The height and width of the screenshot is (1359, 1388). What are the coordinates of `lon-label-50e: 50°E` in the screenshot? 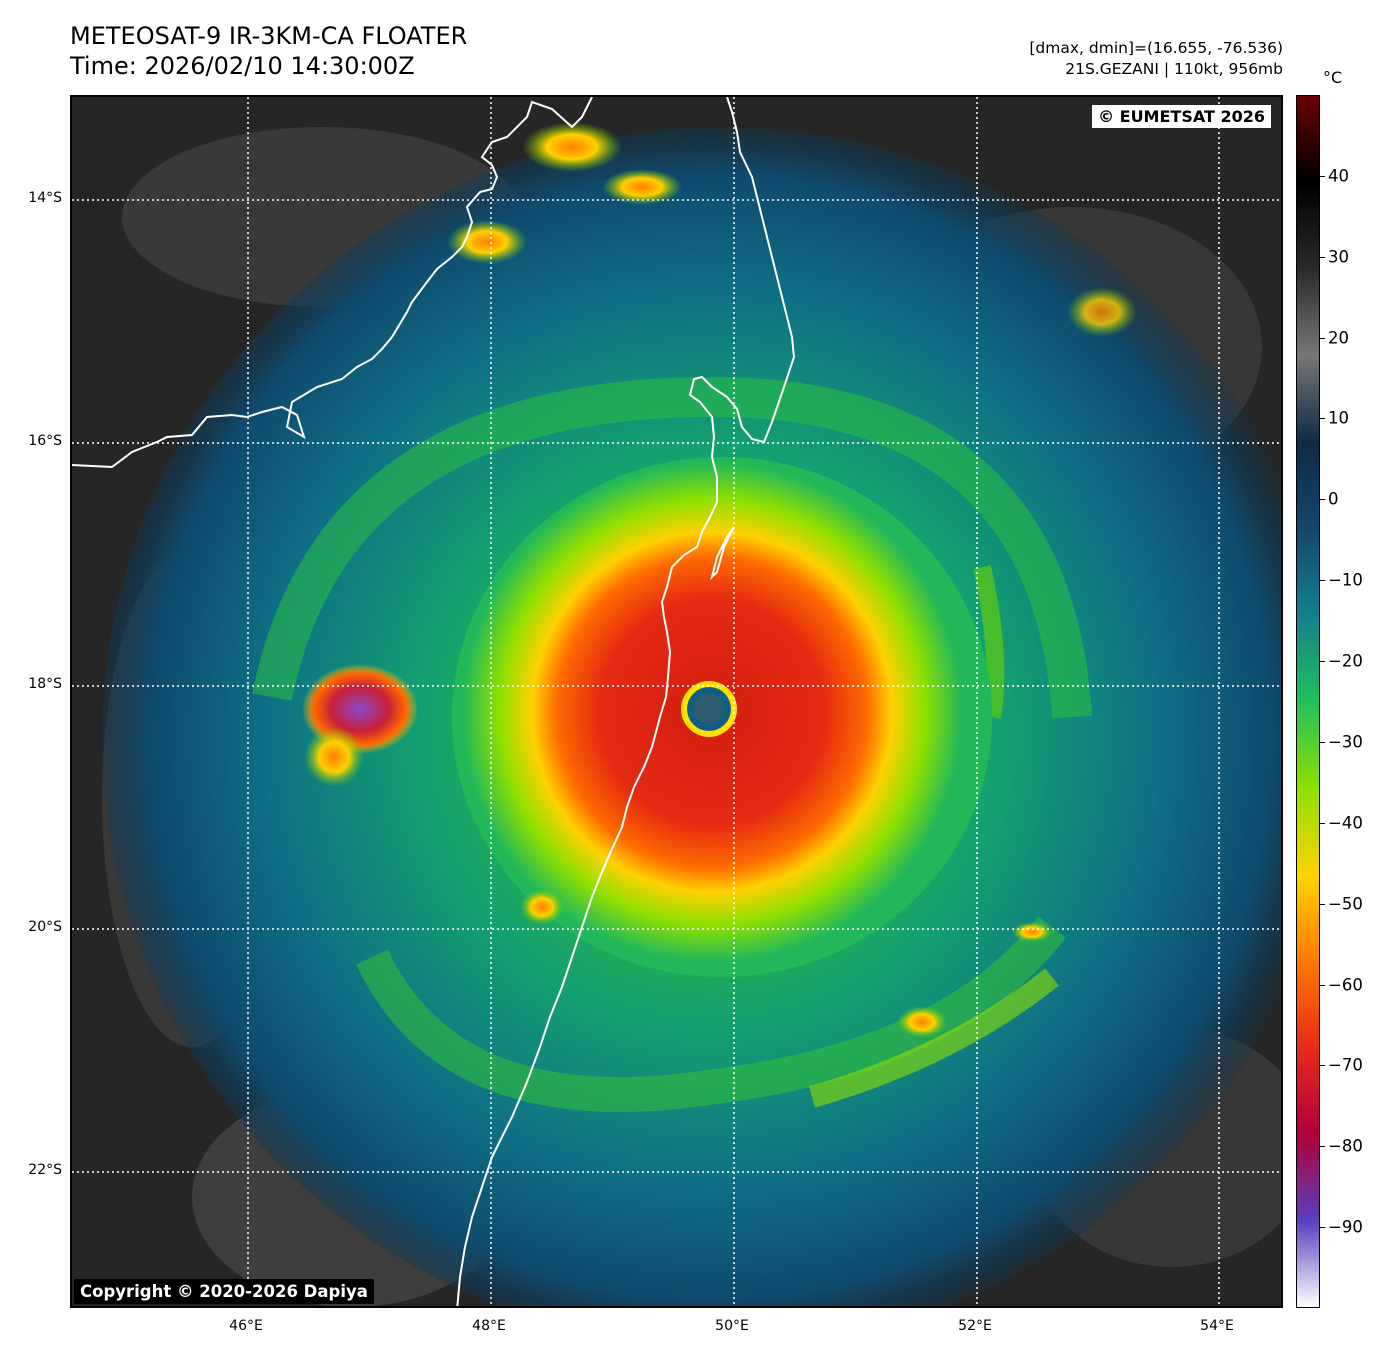 It's located at (732, 1326).